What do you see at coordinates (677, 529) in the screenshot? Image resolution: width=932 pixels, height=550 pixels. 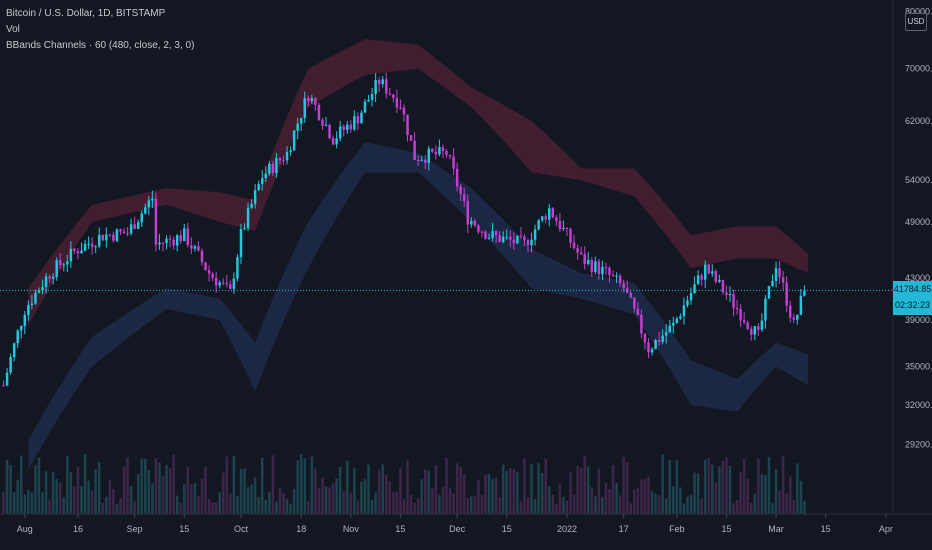 I see `time-tick-label: Feb` at bounding box center [677, 529].